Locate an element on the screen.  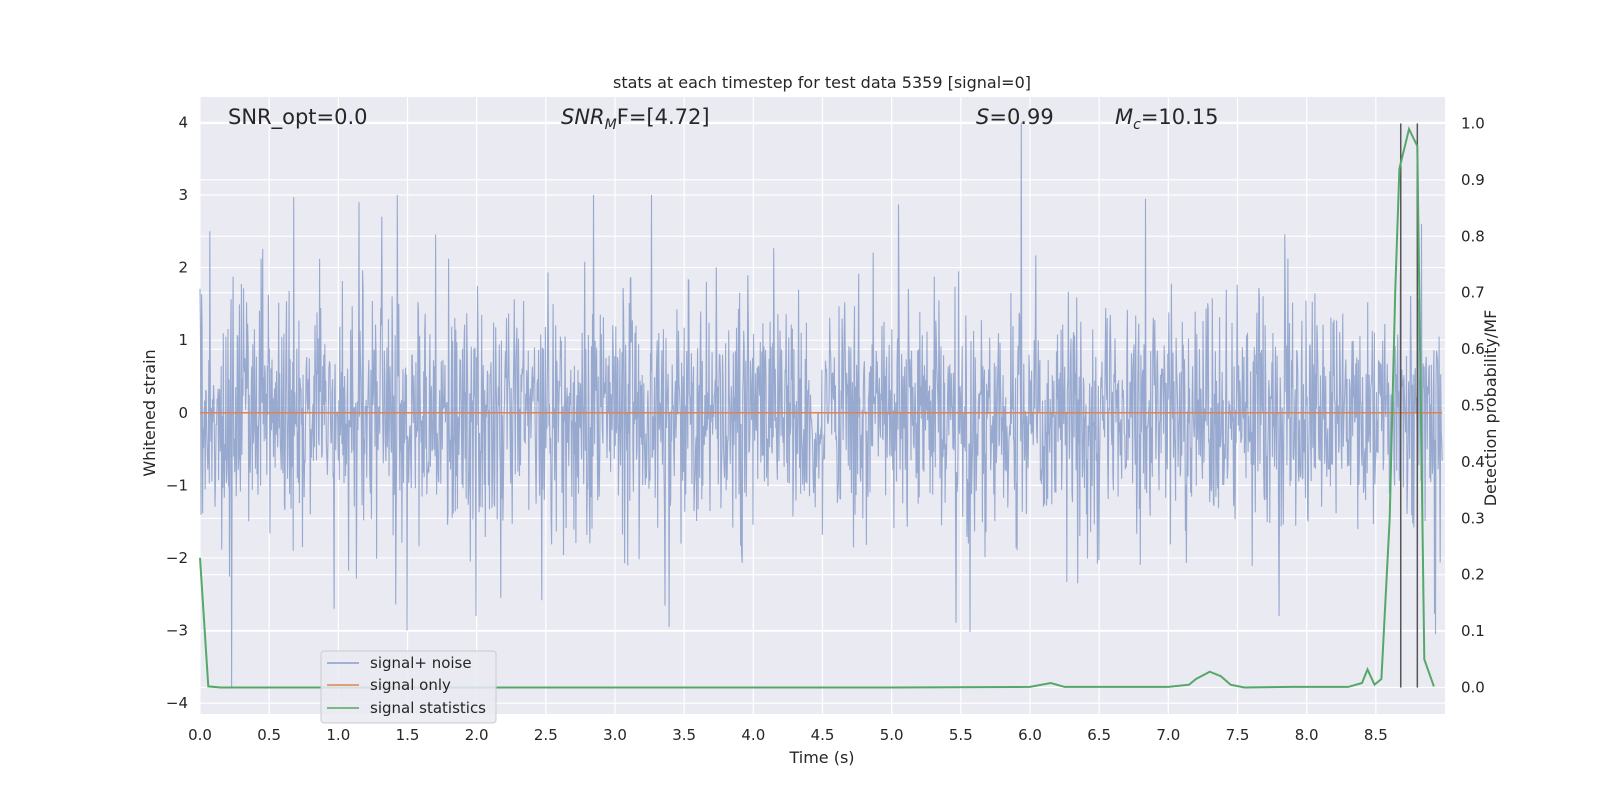
y-left-tick-label: −1 is located at coordinates (177, 485).